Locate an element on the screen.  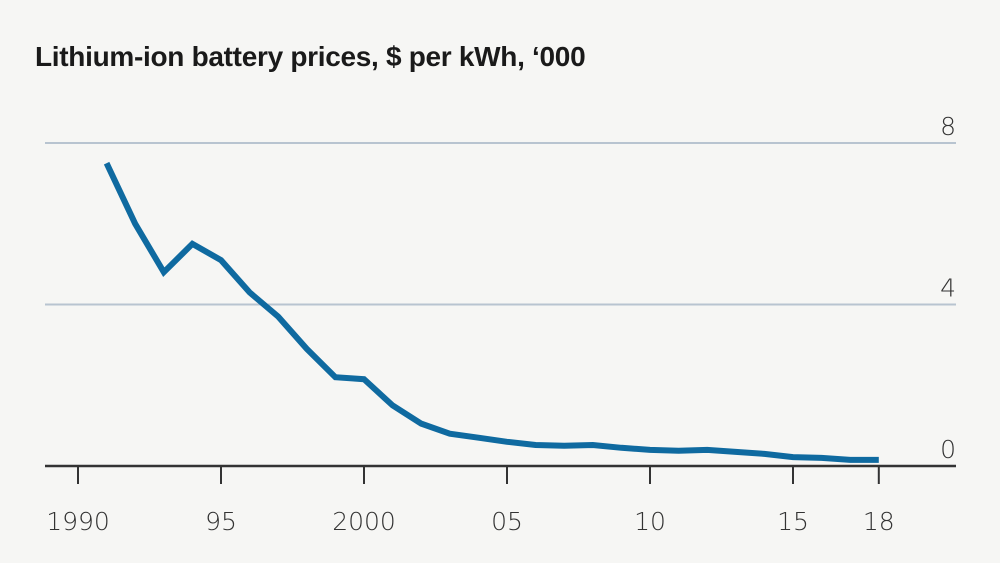
x-tick-label: 1990 is located at coordinates (78, 521).